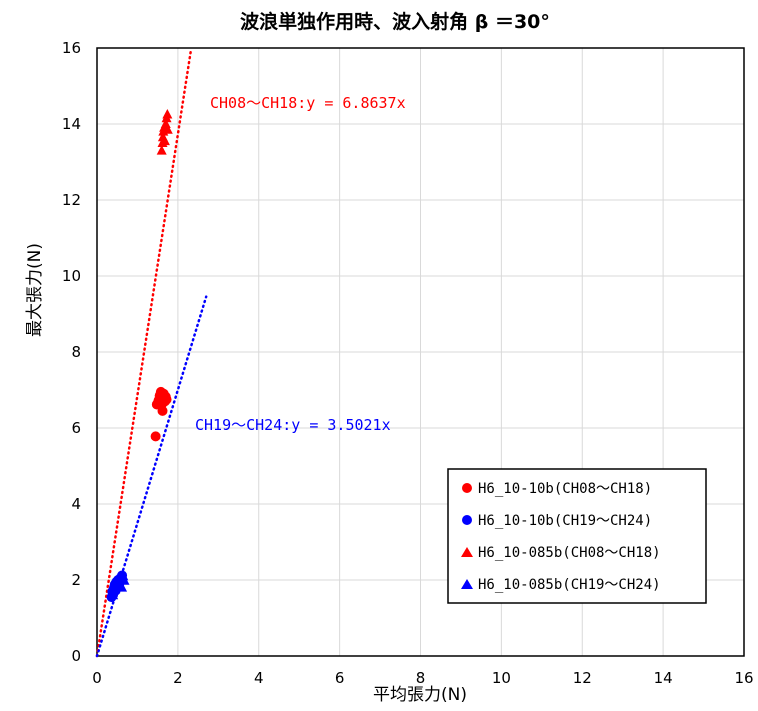  What do you see at coordinates (71, 200) in the screenshot?
I see `y-tick-label: 12` at bounding box center [71, 200].